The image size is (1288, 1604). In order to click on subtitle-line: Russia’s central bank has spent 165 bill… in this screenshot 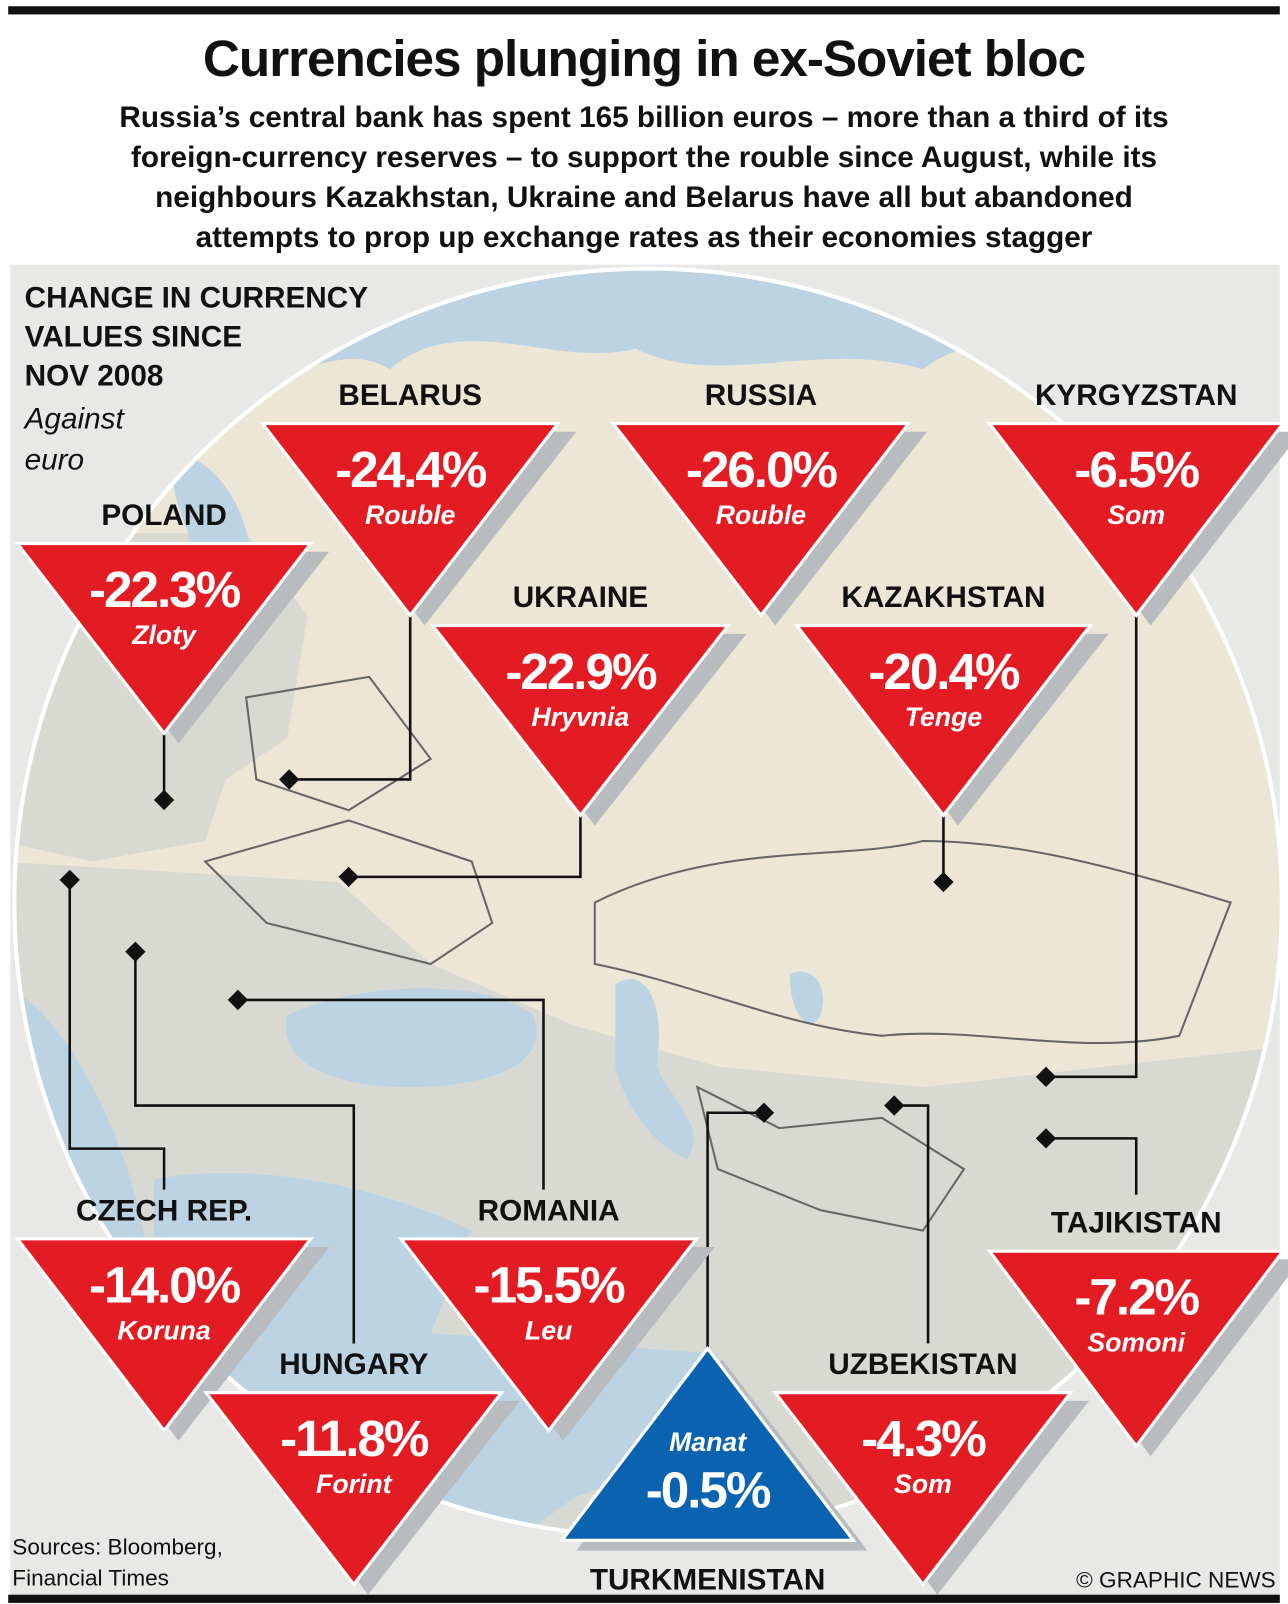, I will do `click(643, 117)`.